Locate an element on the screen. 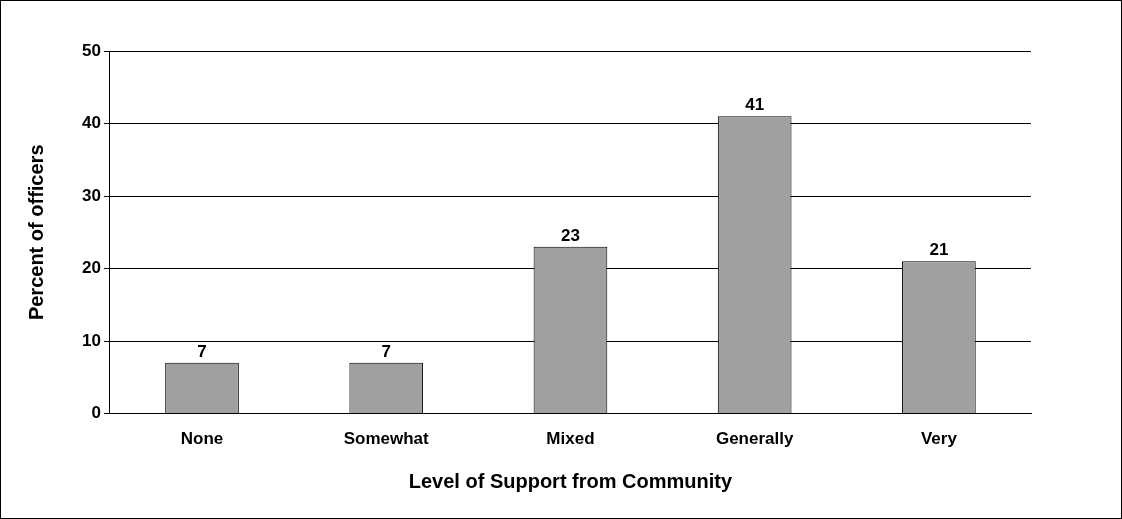 The image size is (1122, 519). data-label: 23 is located at coordinates (570, 235).